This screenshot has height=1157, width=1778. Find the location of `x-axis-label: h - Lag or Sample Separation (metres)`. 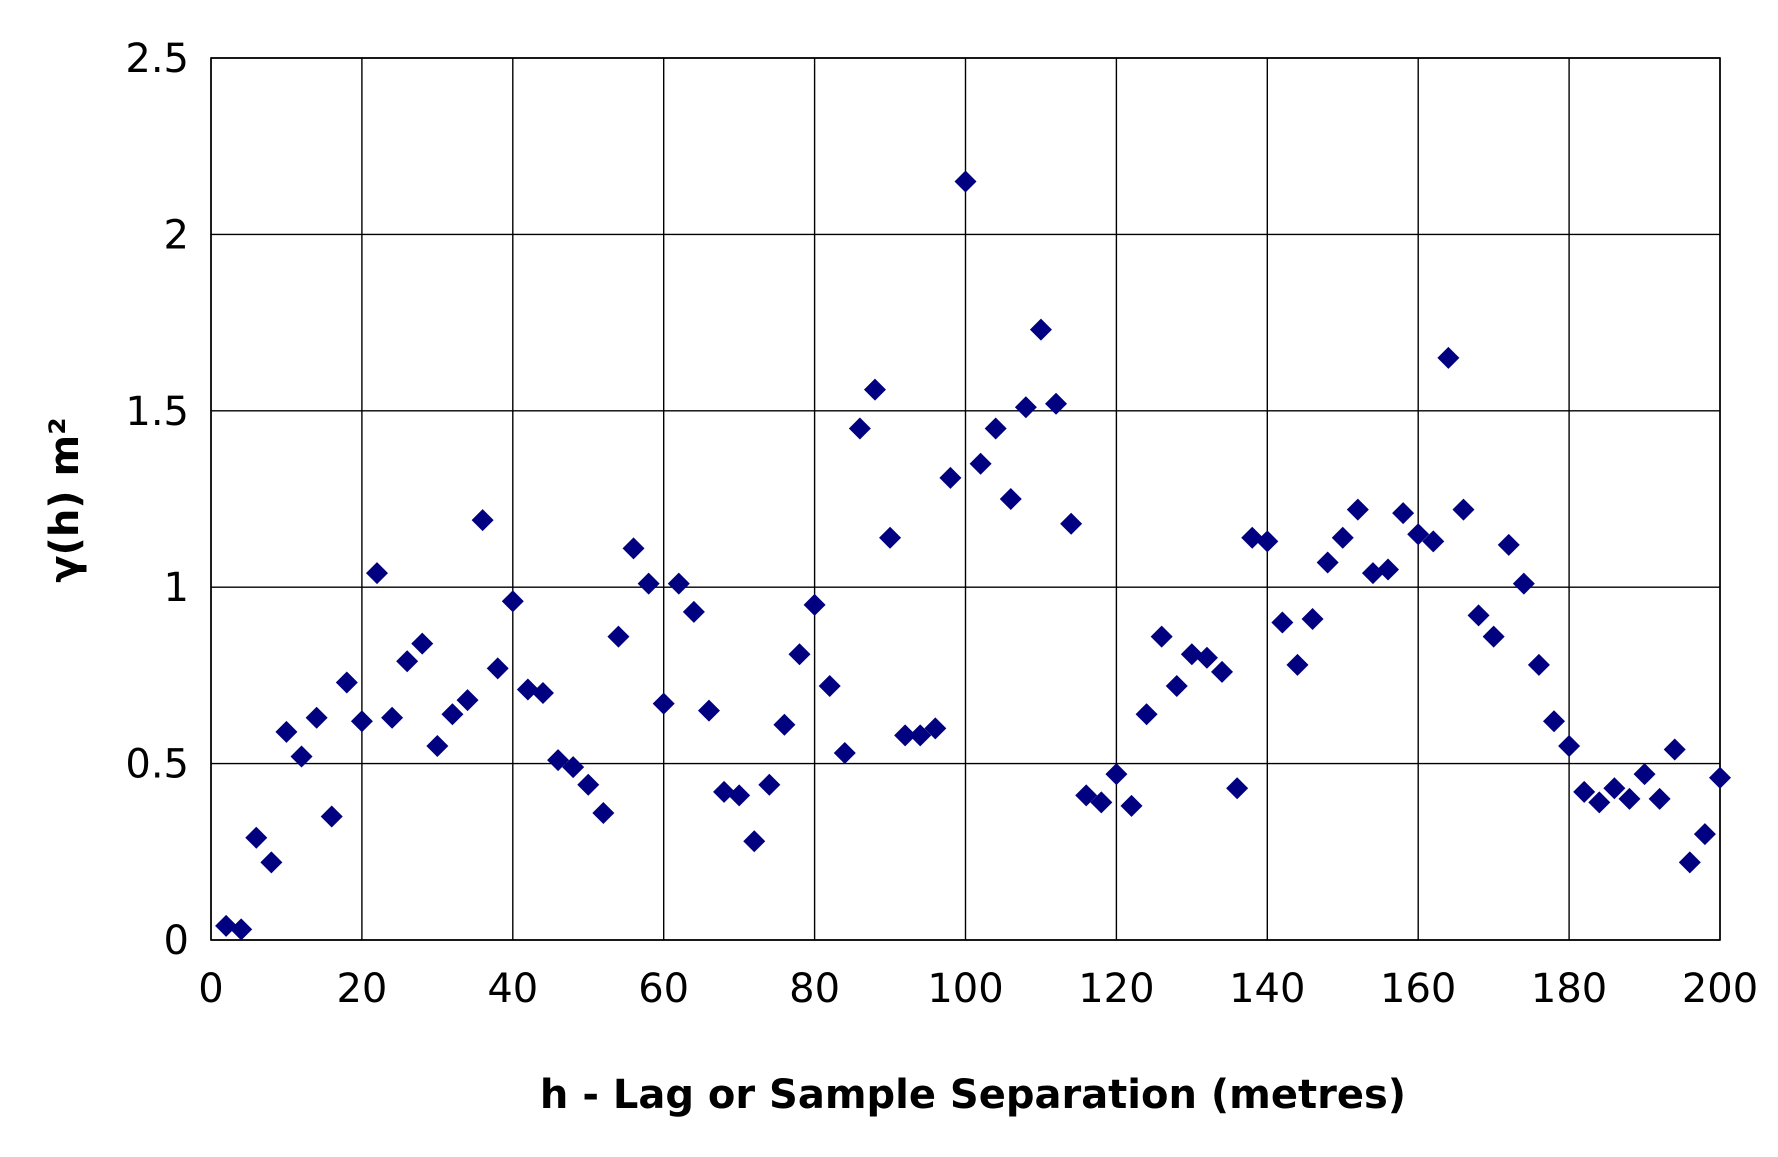

x-axis-label: h - Lag or Sample Separation (metres) is located at coordinates (973, 1095).